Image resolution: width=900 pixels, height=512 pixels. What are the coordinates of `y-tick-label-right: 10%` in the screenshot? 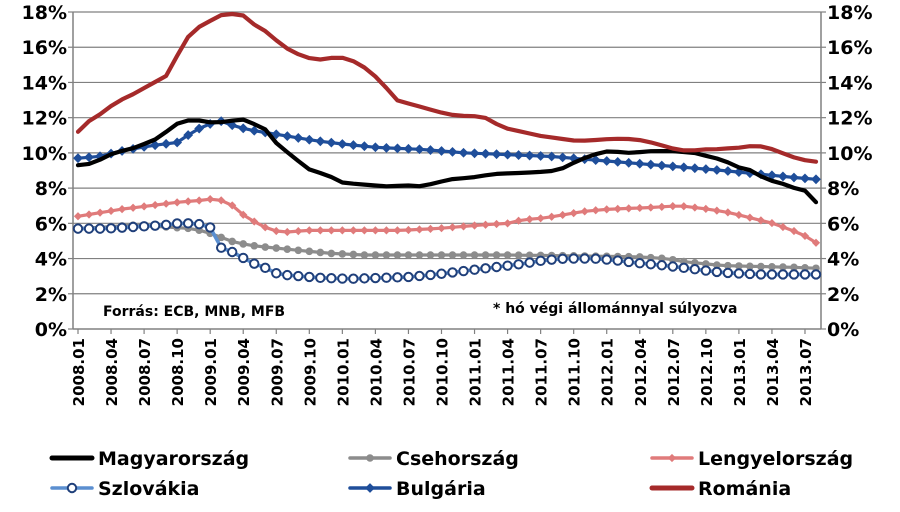 It's located at (849, 154).